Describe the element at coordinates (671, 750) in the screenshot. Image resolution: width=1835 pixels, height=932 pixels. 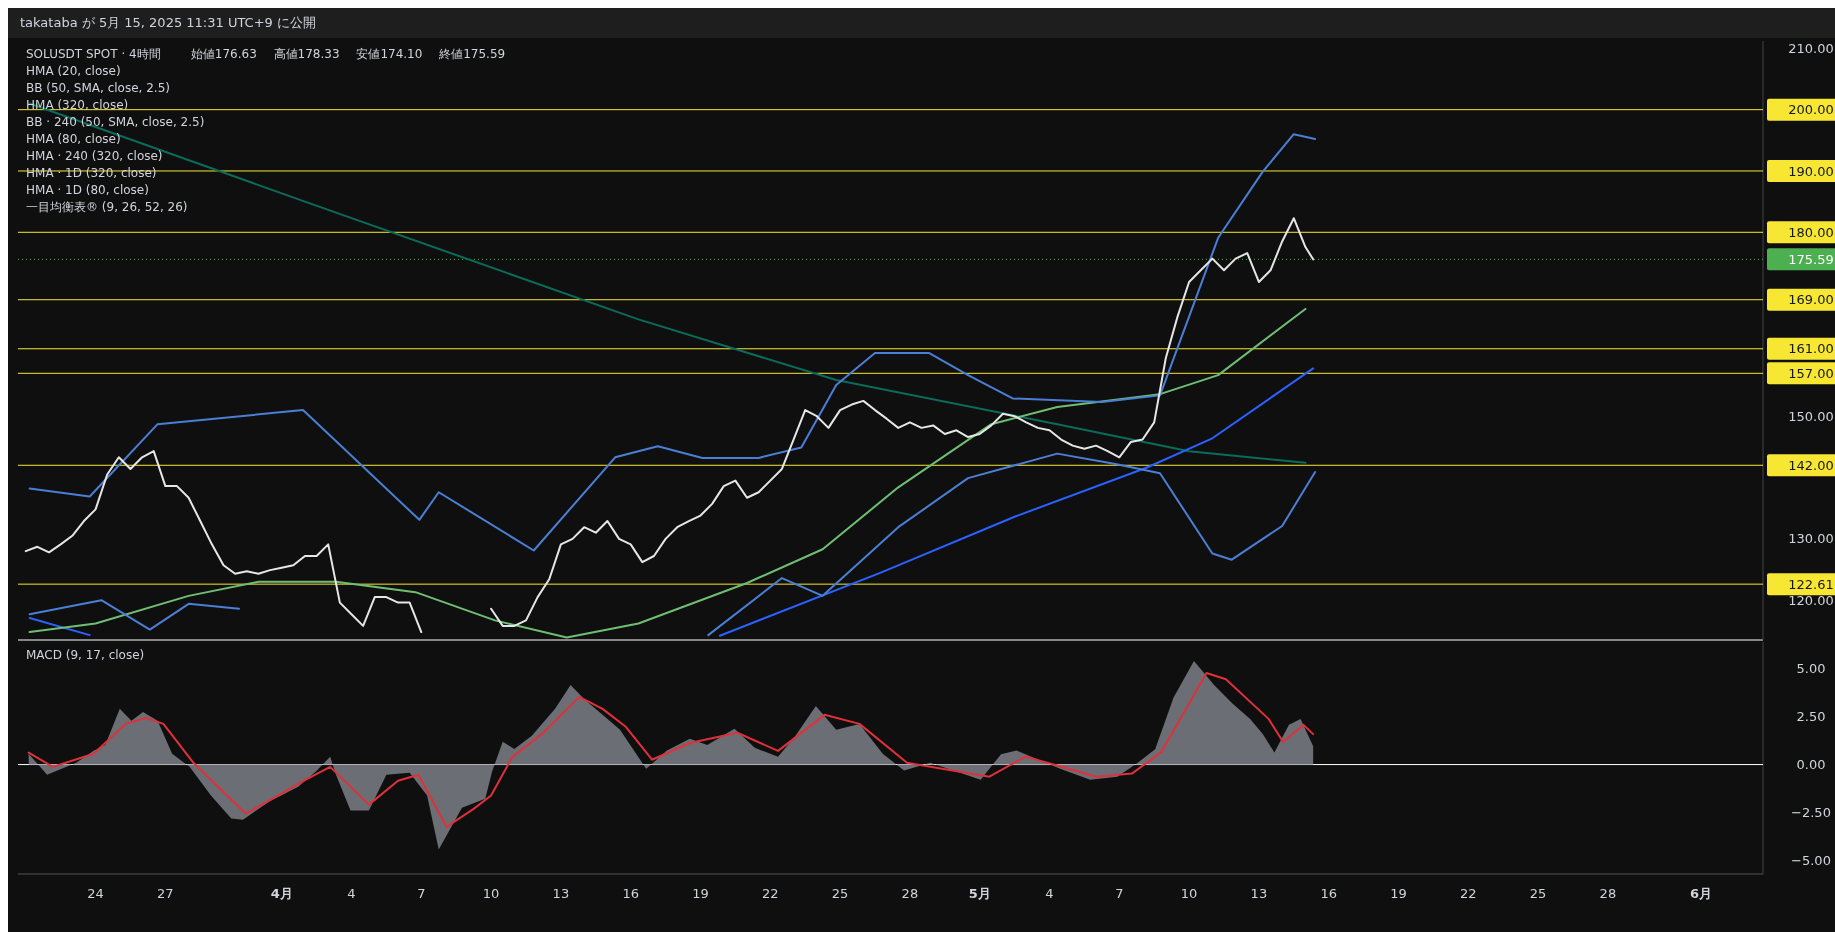
I see `line-series` at that location.